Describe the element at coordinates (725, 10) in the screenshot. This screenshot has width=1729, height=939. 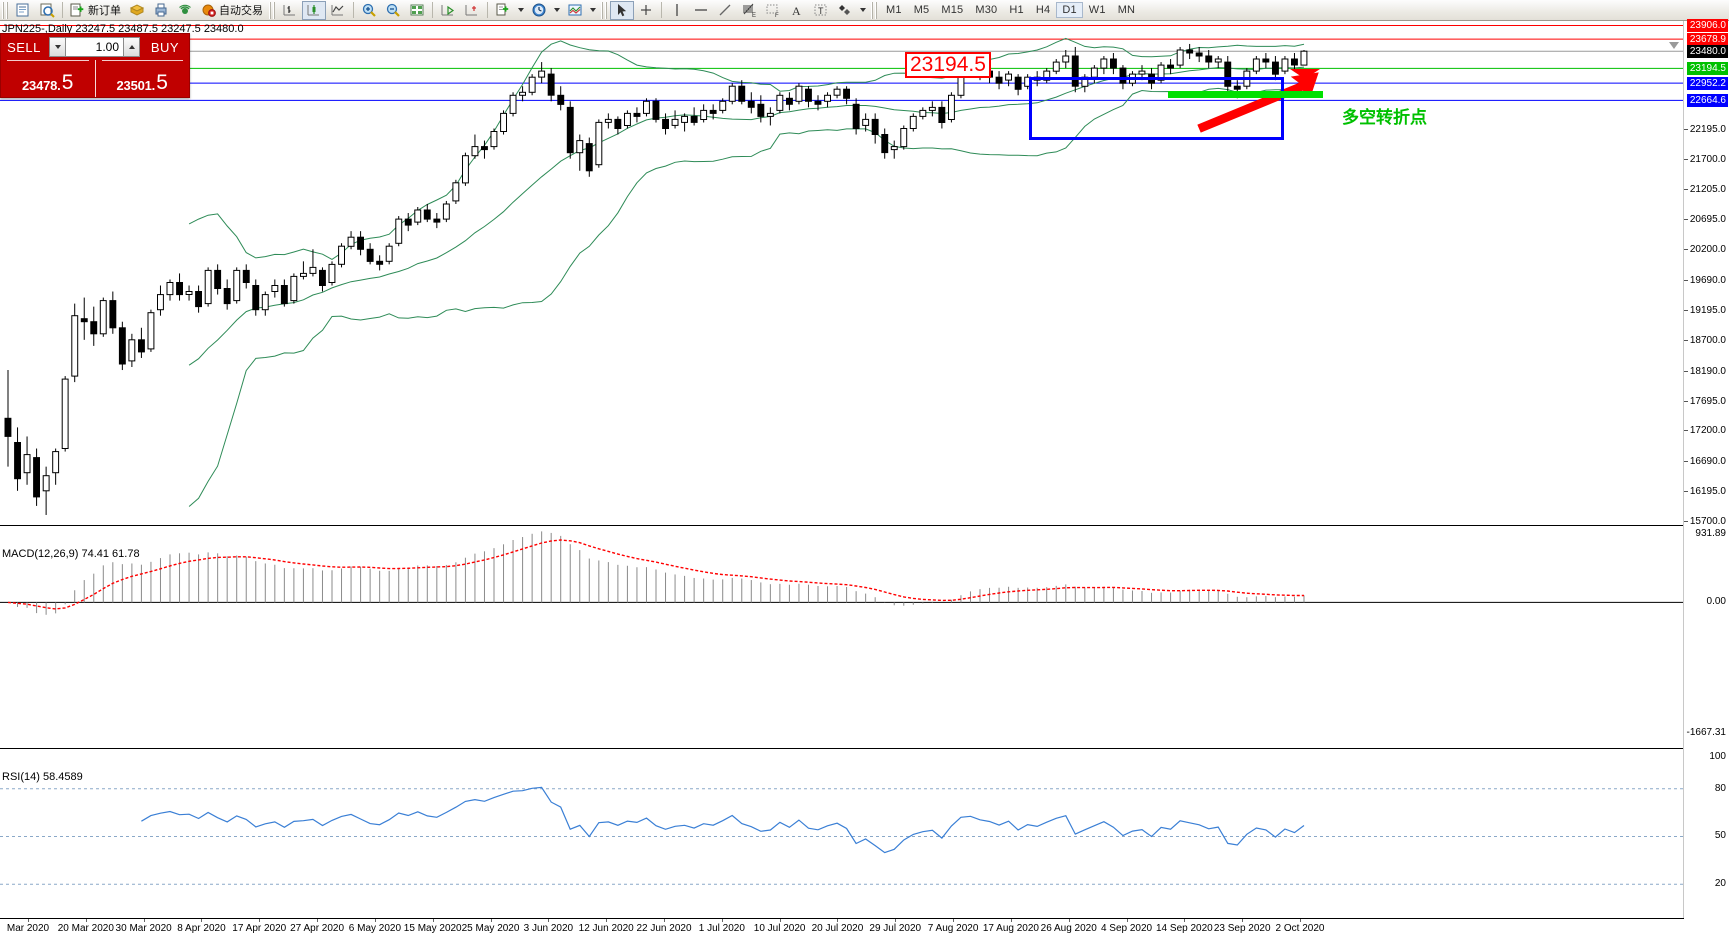
I see `trendline-icon` at that location.